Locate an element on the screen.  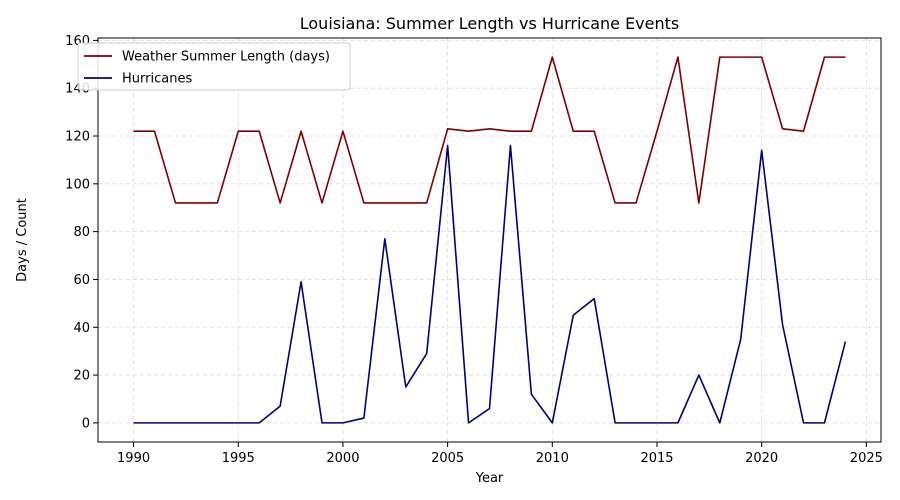
x-axis: 1990 1995 2000 2005 2010 2015 2020 2025 is located at coordinates (500, 454).